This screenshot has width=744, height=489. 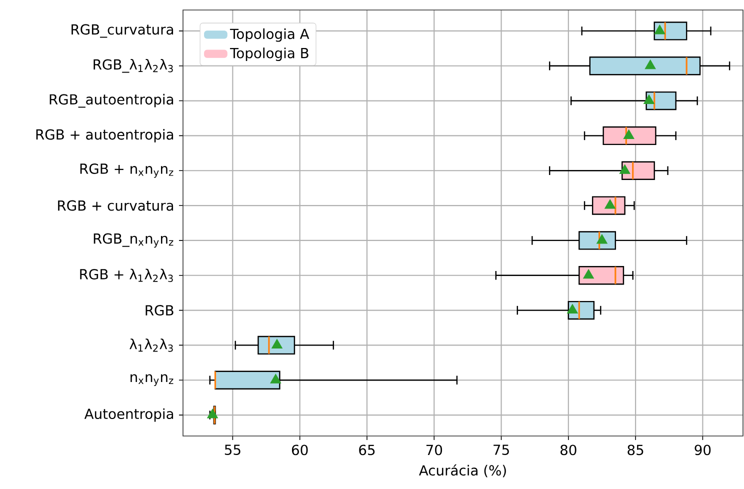 I want to click on legend-label: Topologia A, so click(x=270, y=35).